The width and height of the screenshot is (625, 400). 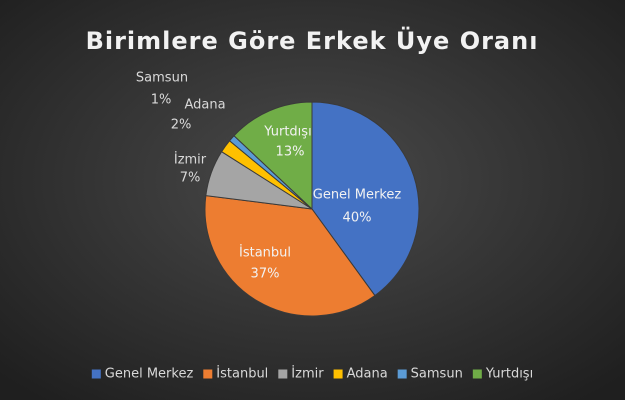 I want to click on legend-label: İstanbul, so click(x=242, y=374).